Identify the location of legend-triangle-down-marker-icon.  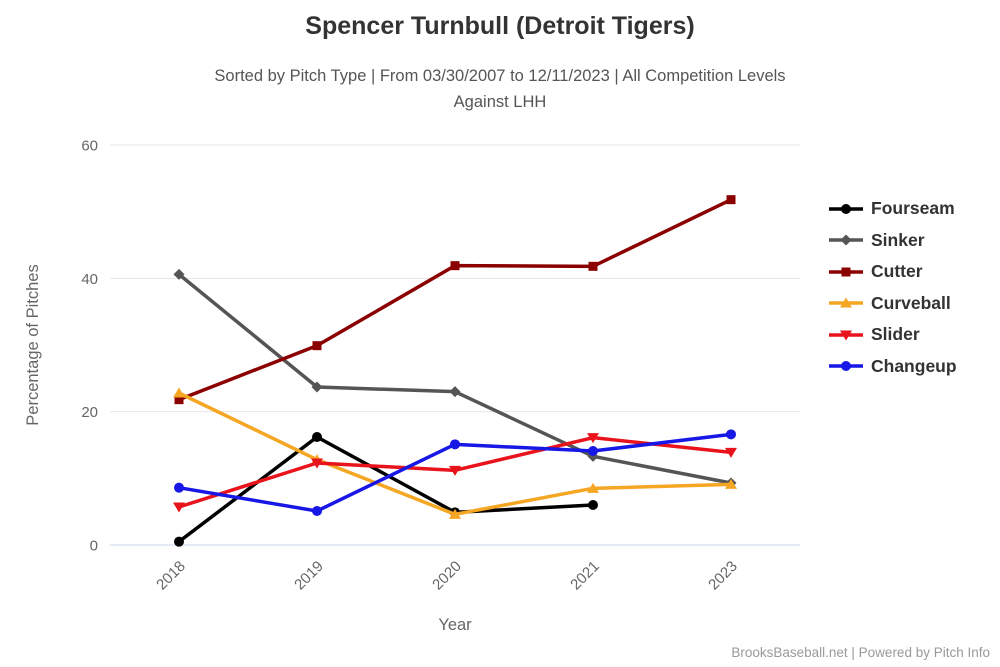
(846, 335).